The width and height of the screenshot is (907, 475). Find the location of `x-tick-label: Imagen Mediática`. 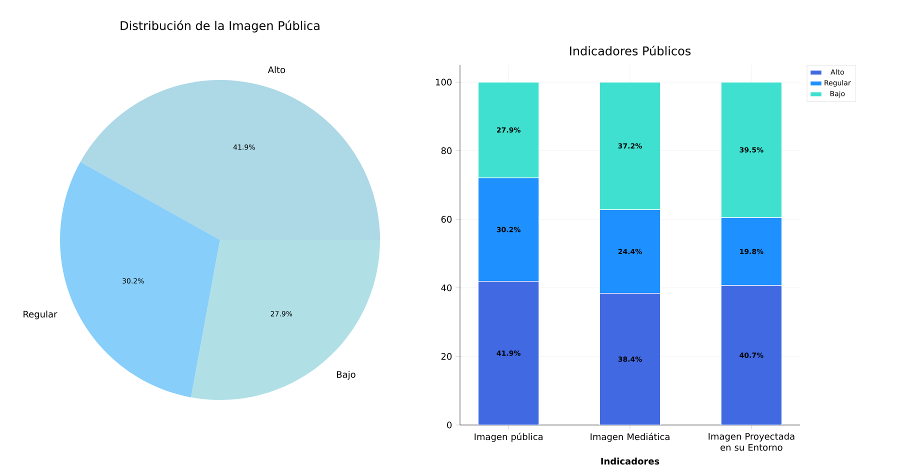

x-tick-label: Imagen Mediática is located at coordinates (630, 437).